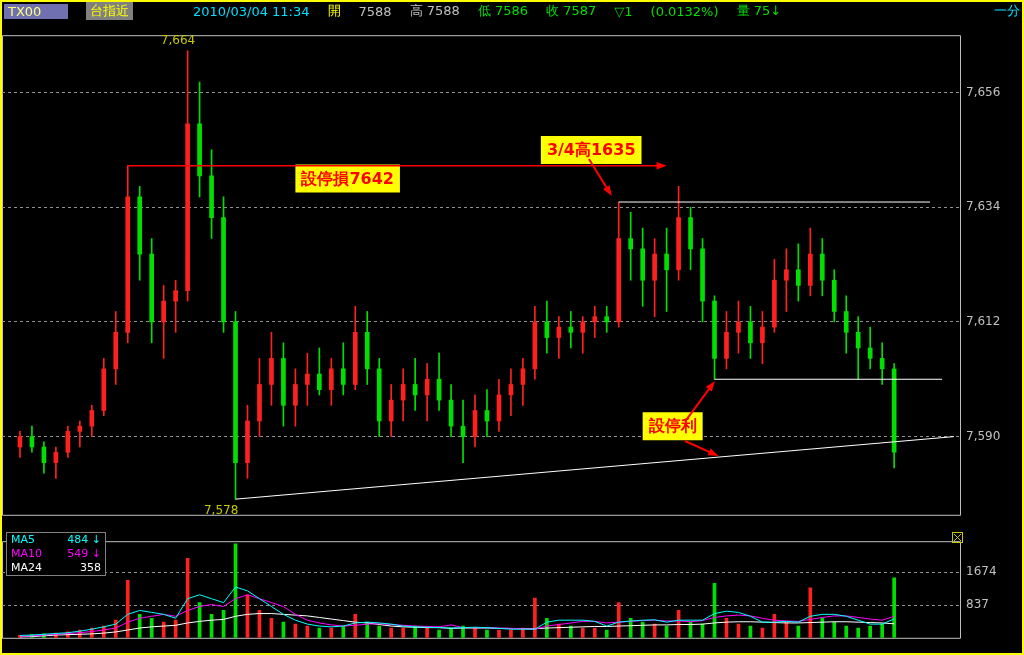 The image size is (1024, 655). I want to click on chart-title: TX00, so click(36, 11).